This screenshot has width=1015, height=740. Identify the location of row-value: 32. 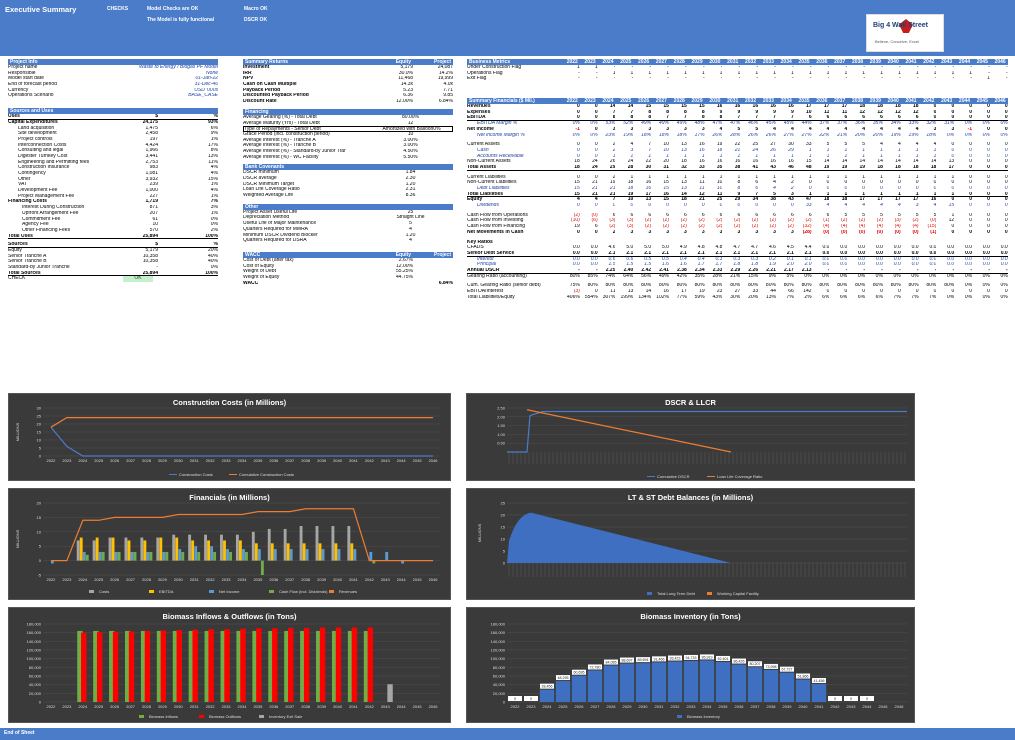
(684, 167).